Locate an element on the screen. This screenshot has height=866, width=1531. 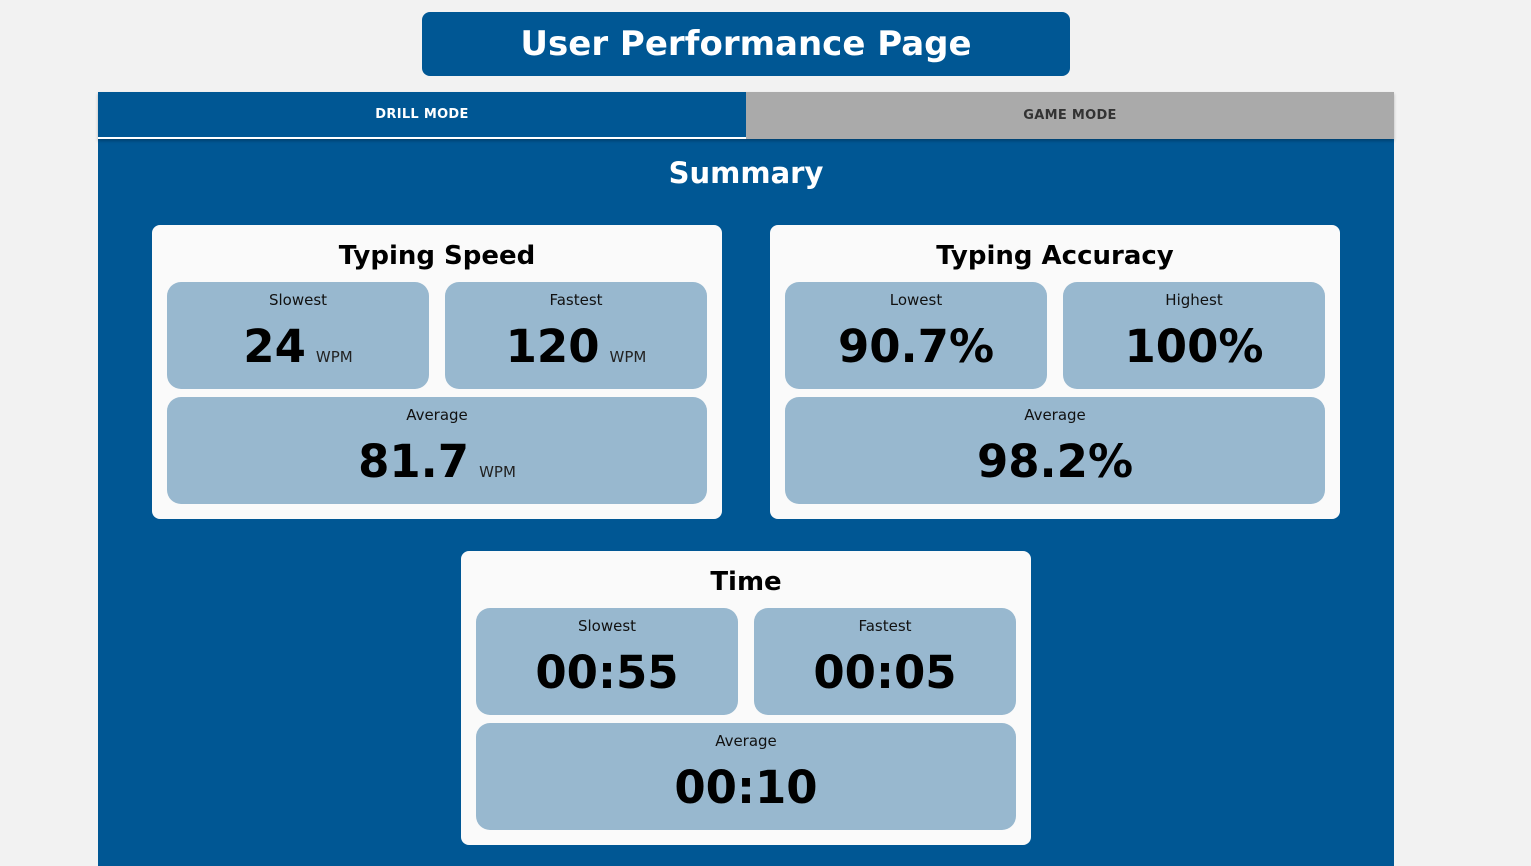
tab-game-mode: GAME MODE is located at coordinates (1070, 115).